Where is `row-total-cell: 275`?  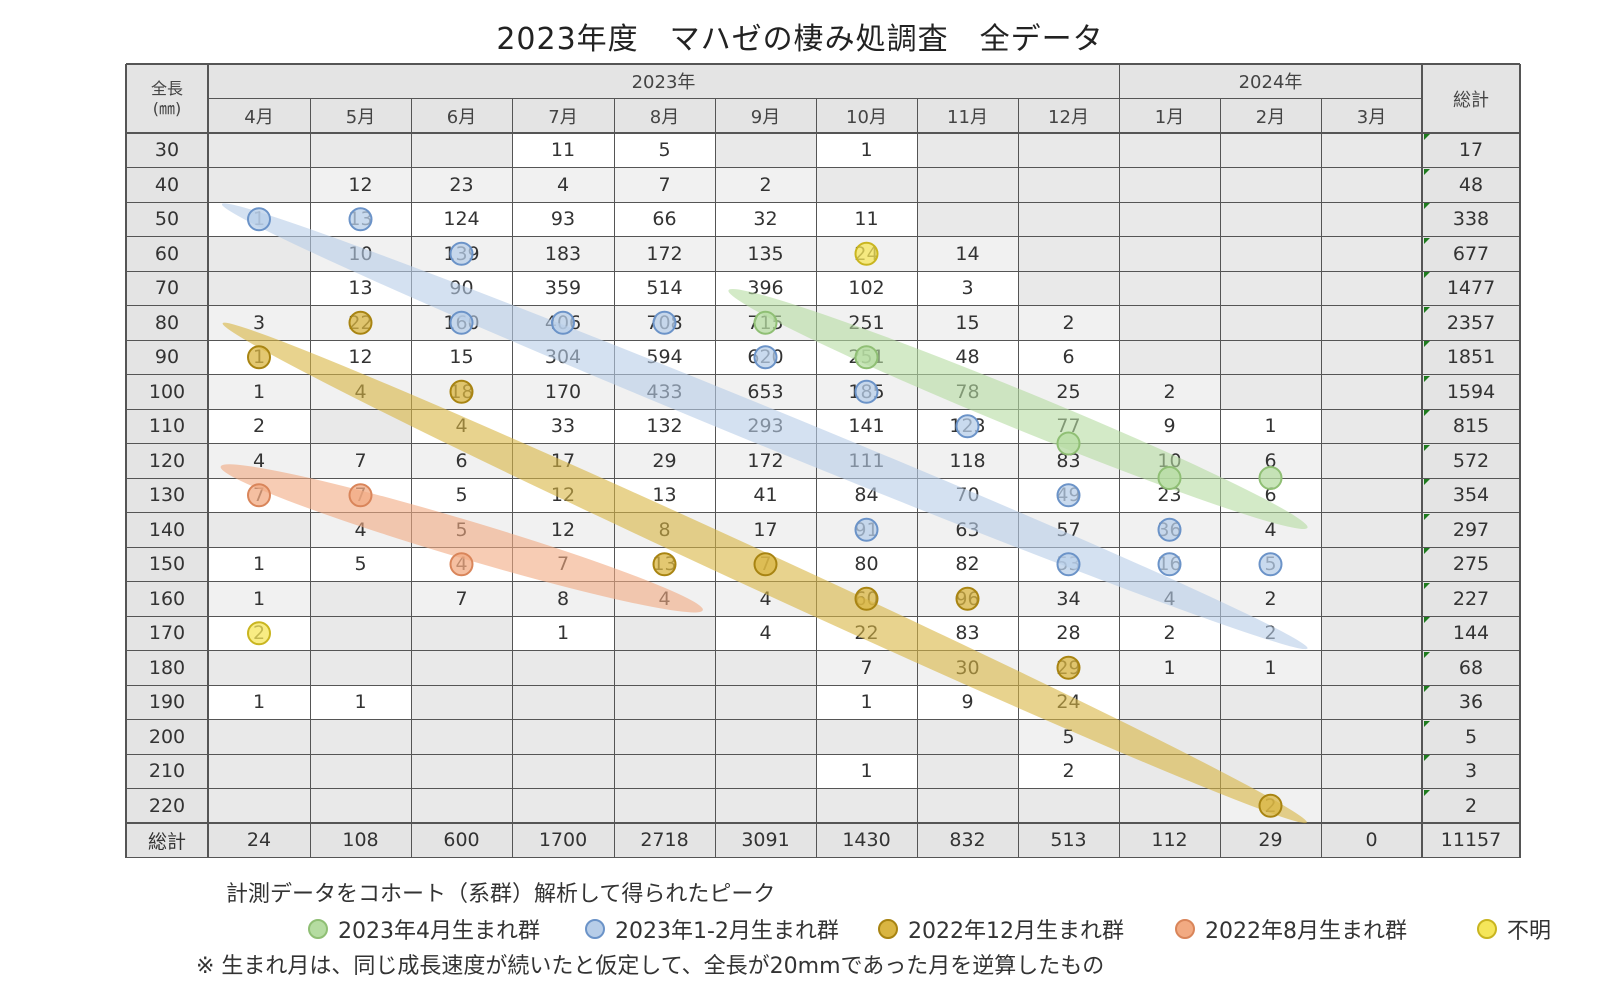 row-total-cell: 275 is located at coordinates (1471, 564).